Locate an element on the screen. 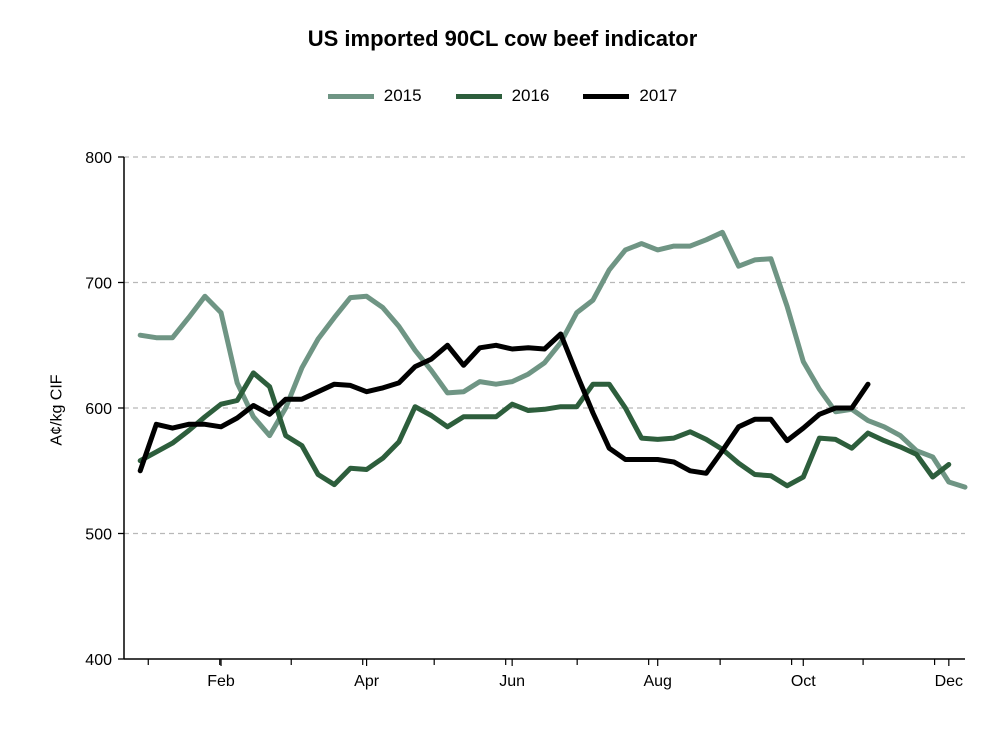  x-tick-label-oct: Oct is located at coordinates (803, 681).